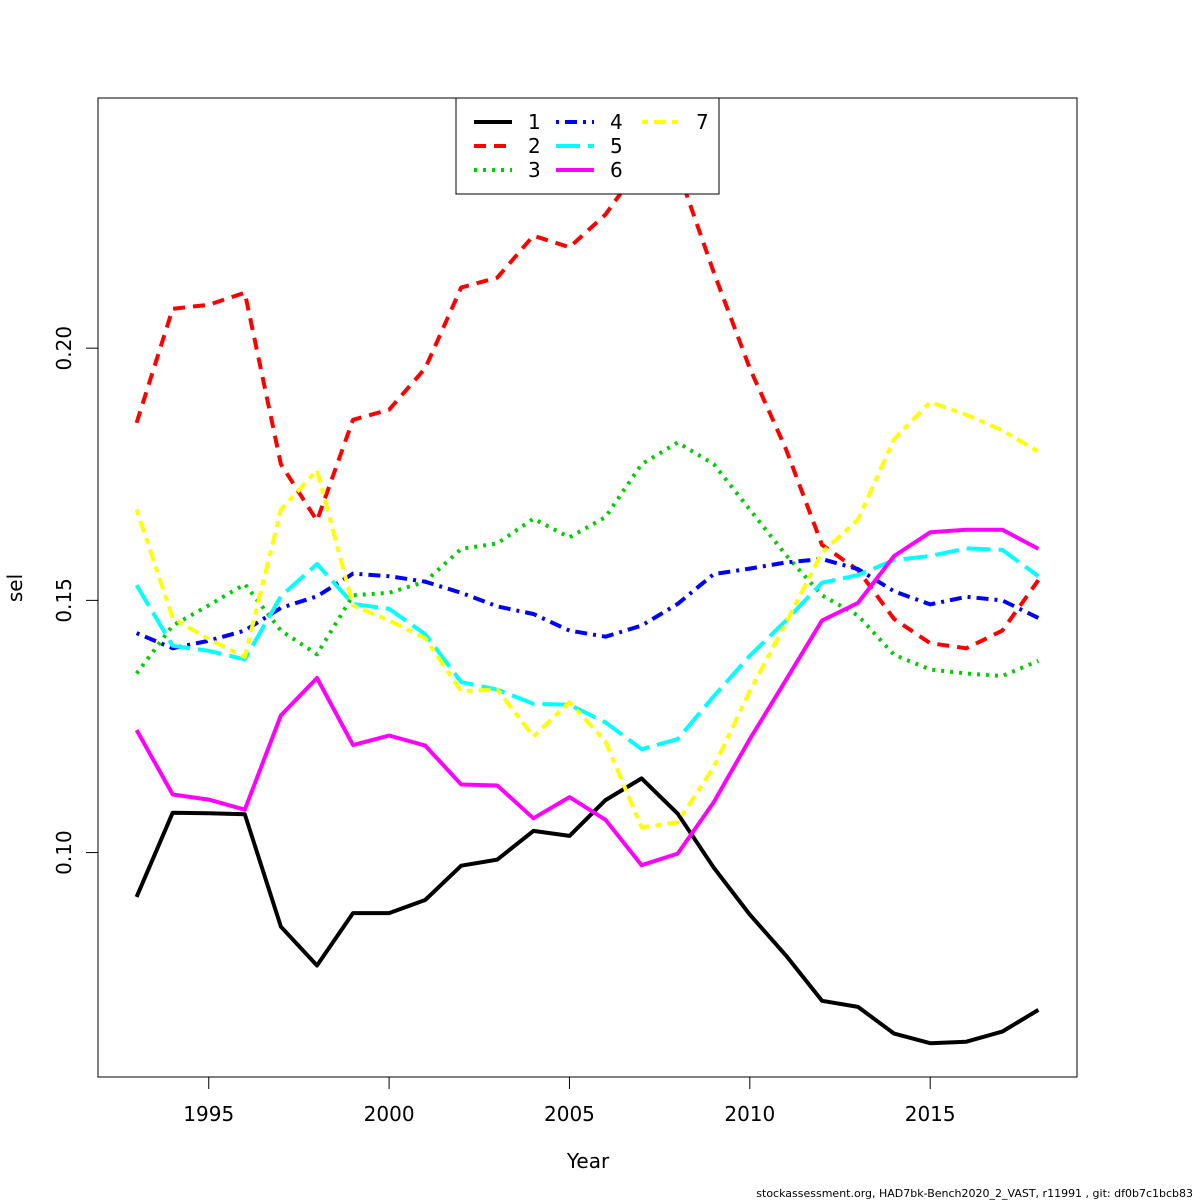  I want to click on legend: 123 456 7, so click(587, 146).